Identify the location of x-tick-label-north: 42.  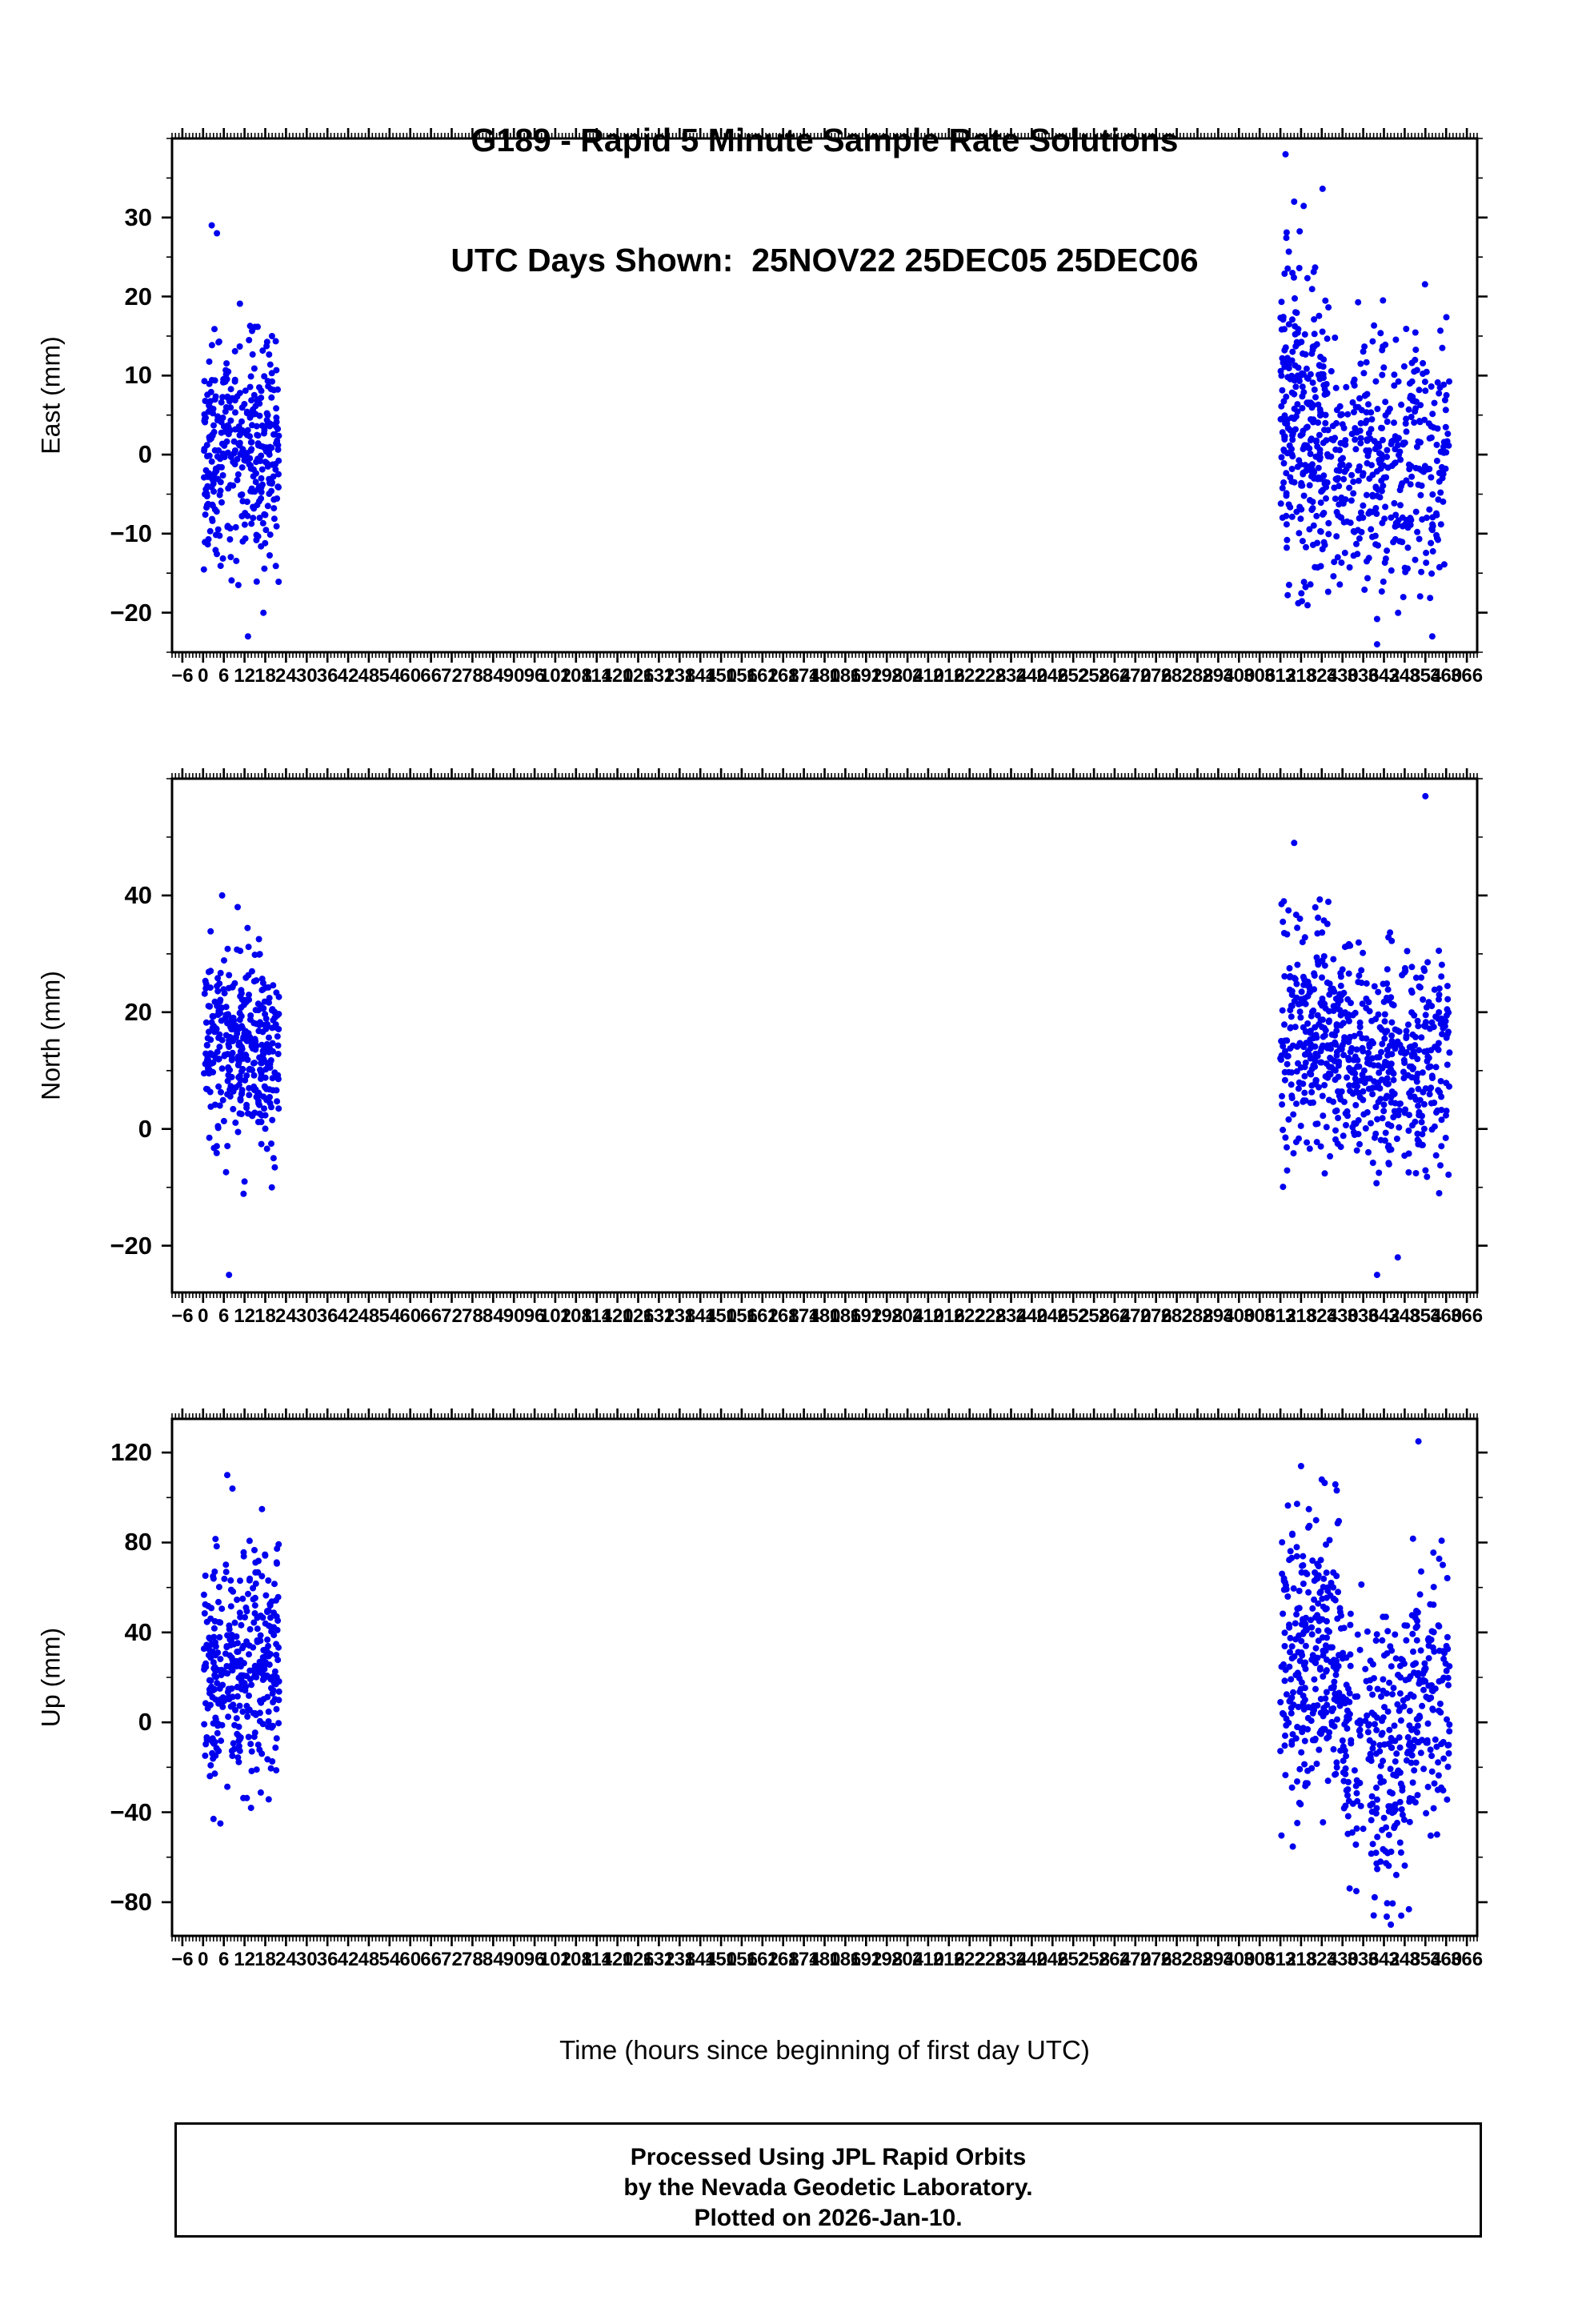
(348, 1316).